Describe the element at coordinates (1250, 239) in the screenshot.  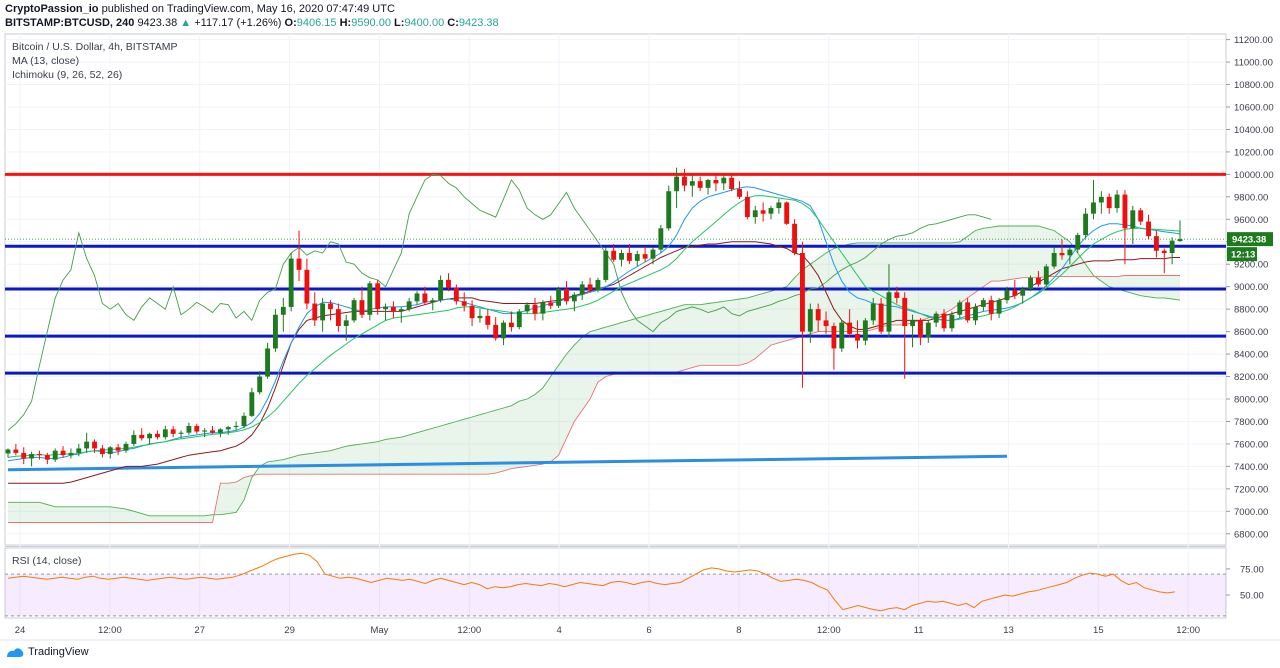
I see `last-price-tag` at that location.